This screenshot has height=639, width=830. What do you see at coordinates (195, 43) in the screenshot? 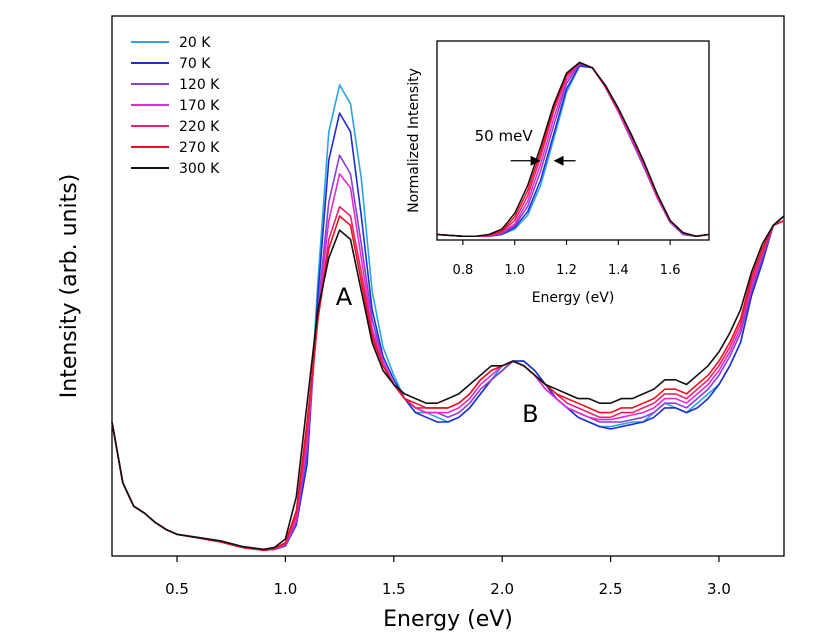
I see `legend-label-0: 20 K` at bounding box center [195, 43].